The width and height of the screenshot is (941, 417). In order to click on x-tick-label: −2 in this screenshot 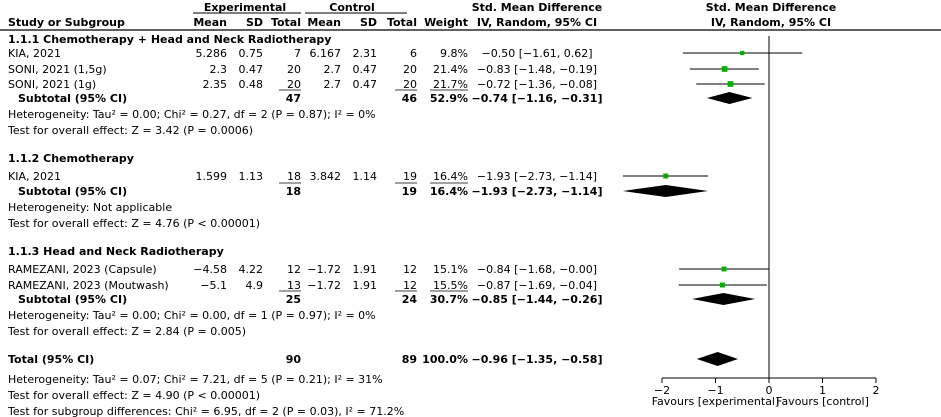, I will do `click(662, 390)`.